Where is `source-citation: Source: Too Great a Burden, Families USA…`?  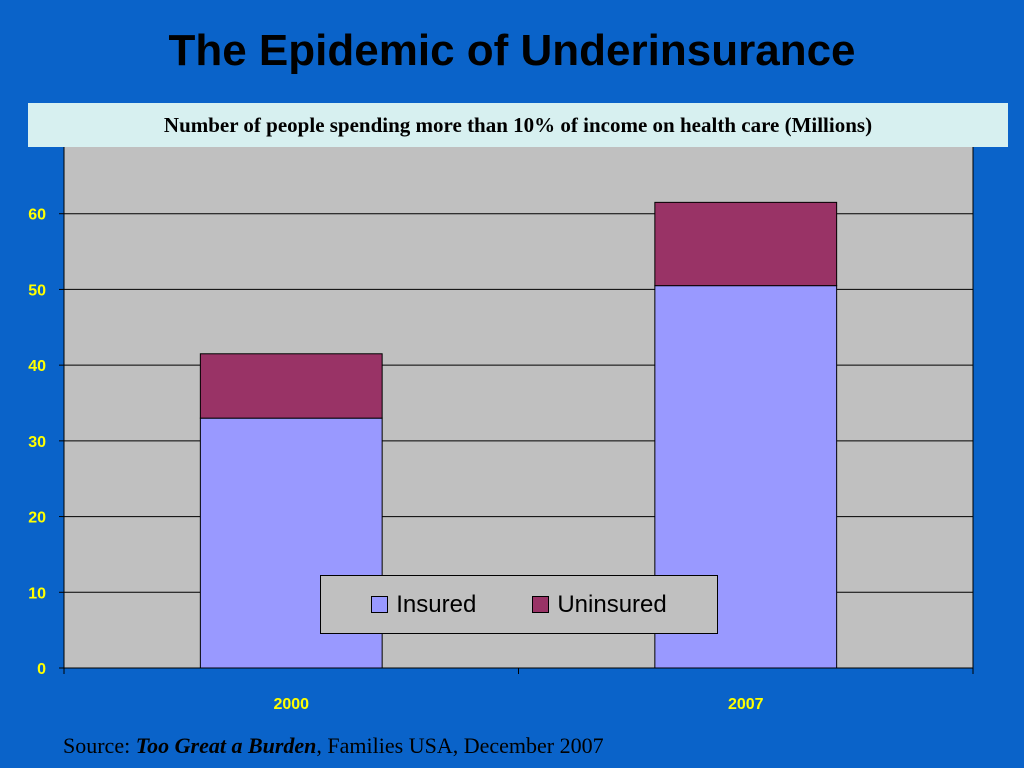 source-citation: Source: Too Great a Burden, Families USA… is located at coordinates (333, 746).